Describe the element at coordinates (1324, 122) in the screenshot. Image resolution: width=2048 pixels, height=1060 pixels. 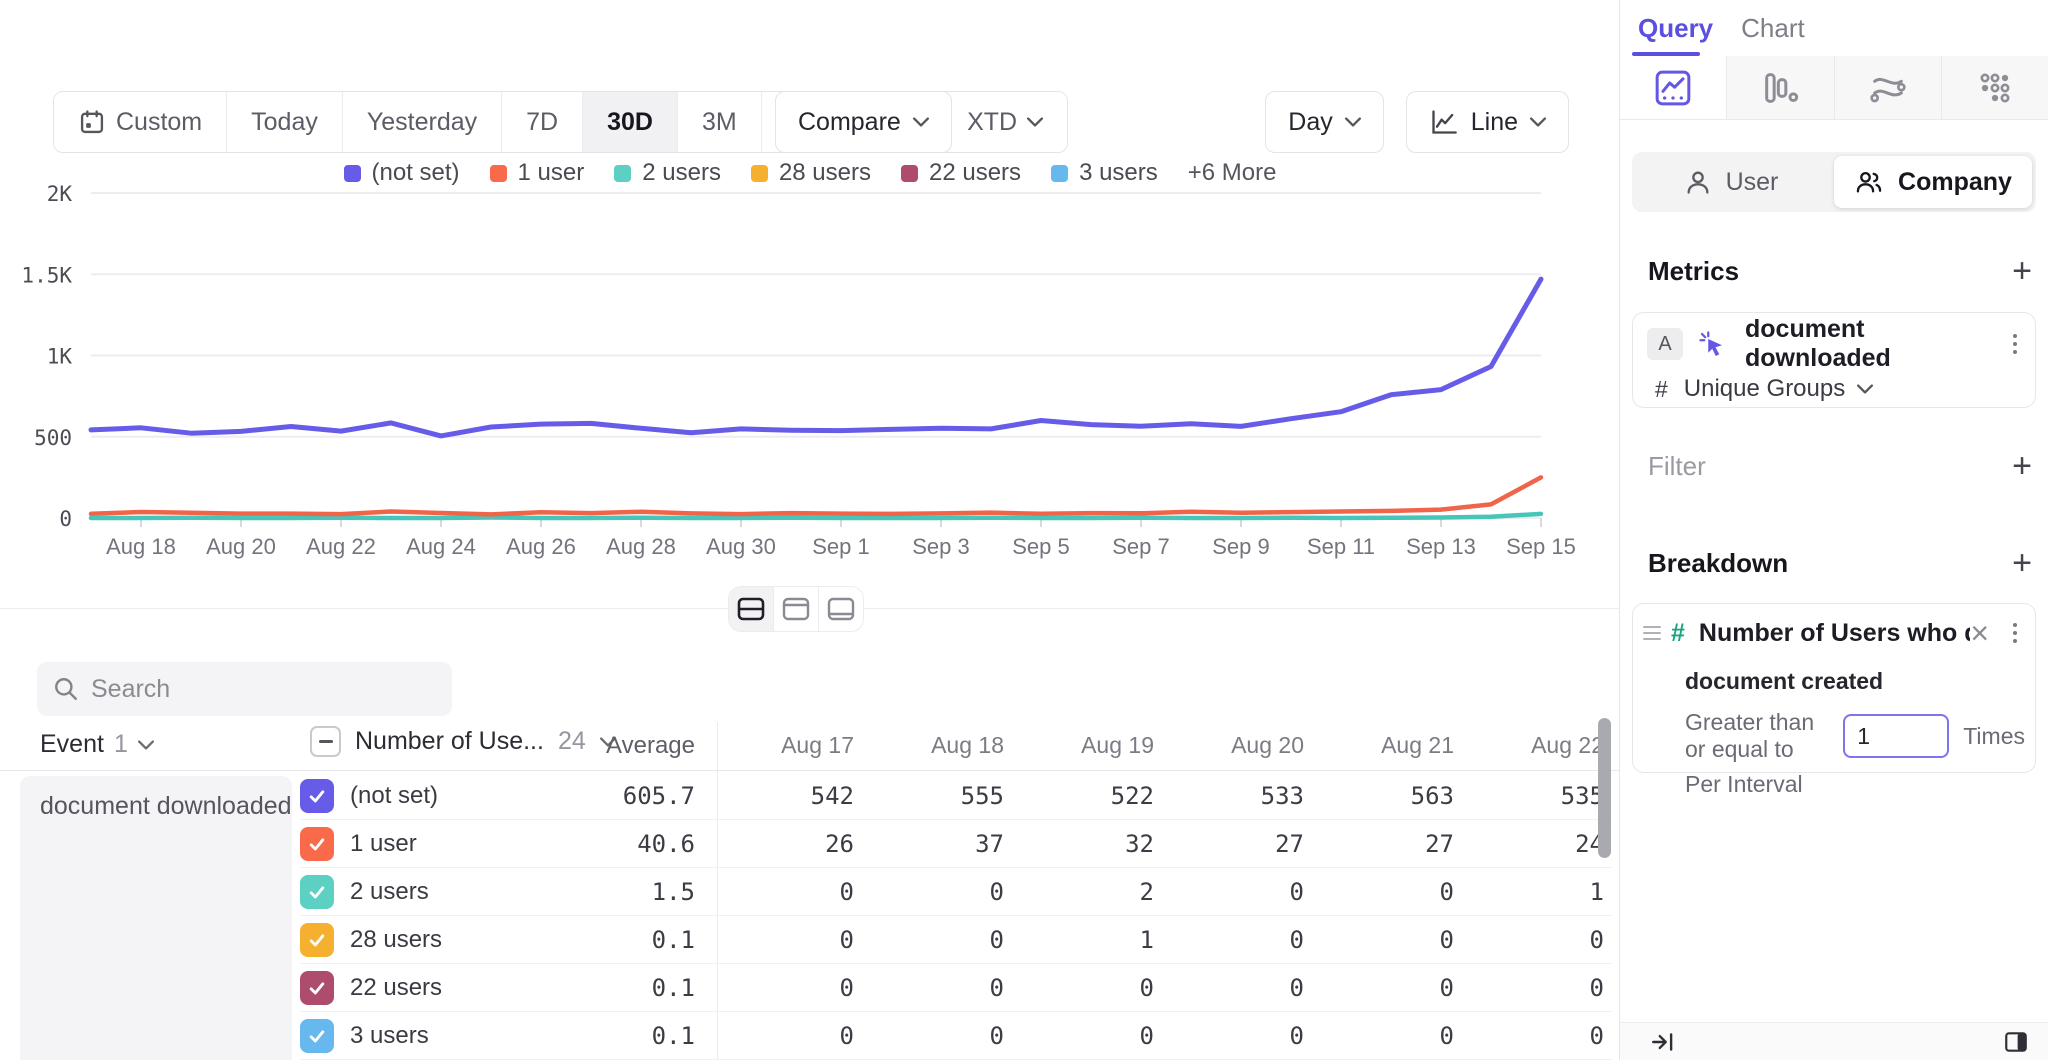
I see `granularity-dropdown: Day` at that location.